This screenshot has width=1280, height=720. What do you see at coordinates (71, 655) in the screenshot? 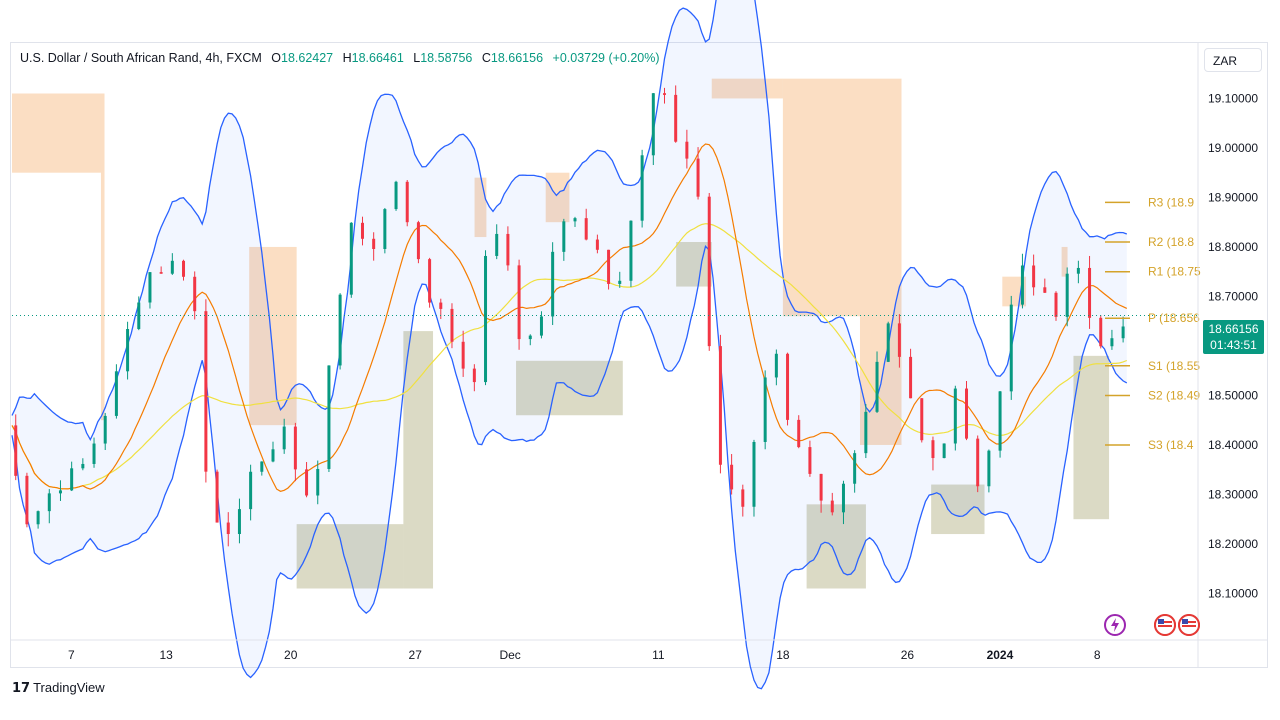
I see `x-tick-0: 7` at bounding box center [71, 655].